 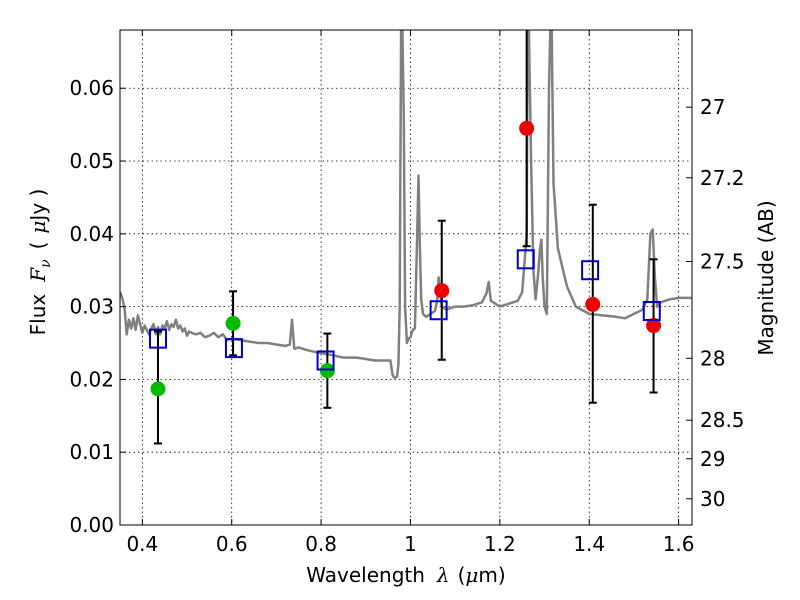 What do you see at coordinates (712, 107) in the screenshot?
I see `y2-tick-label: 27` at bounding box center [712, 107].